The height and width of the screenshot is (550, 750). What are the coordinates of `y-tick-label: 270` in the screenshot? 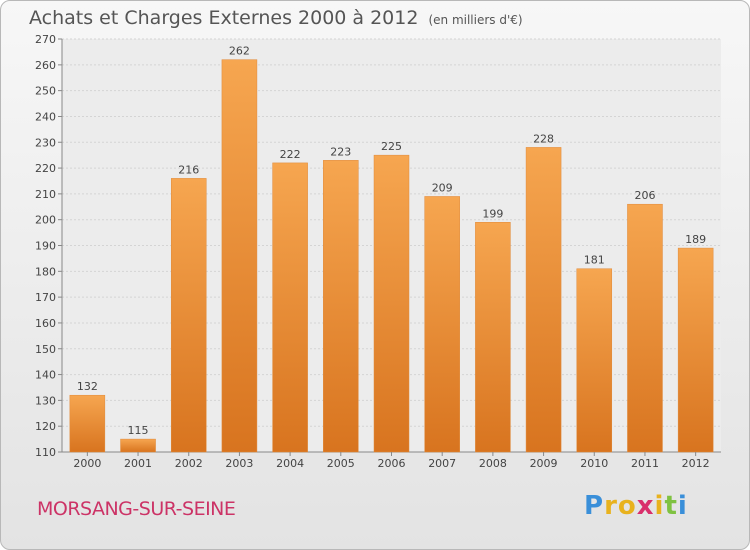 It's located at (45, 39).